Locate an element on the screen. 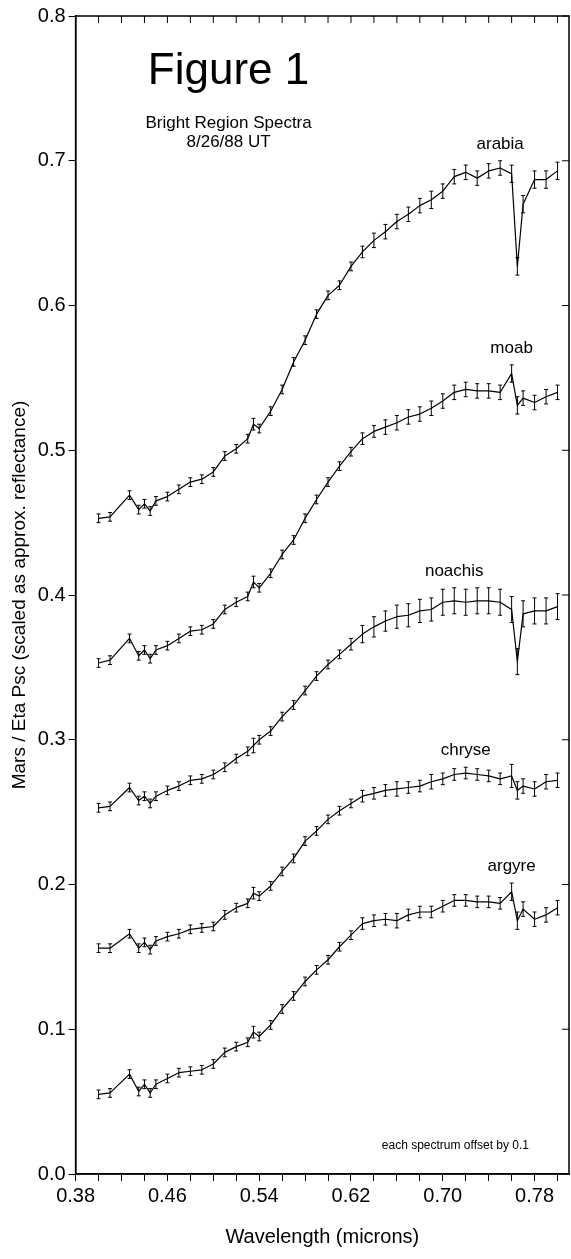 Image resolution: width=571 pixels, height=1259 pixels. y-tick-label: 0.4 is located at coordinates (51, 593).